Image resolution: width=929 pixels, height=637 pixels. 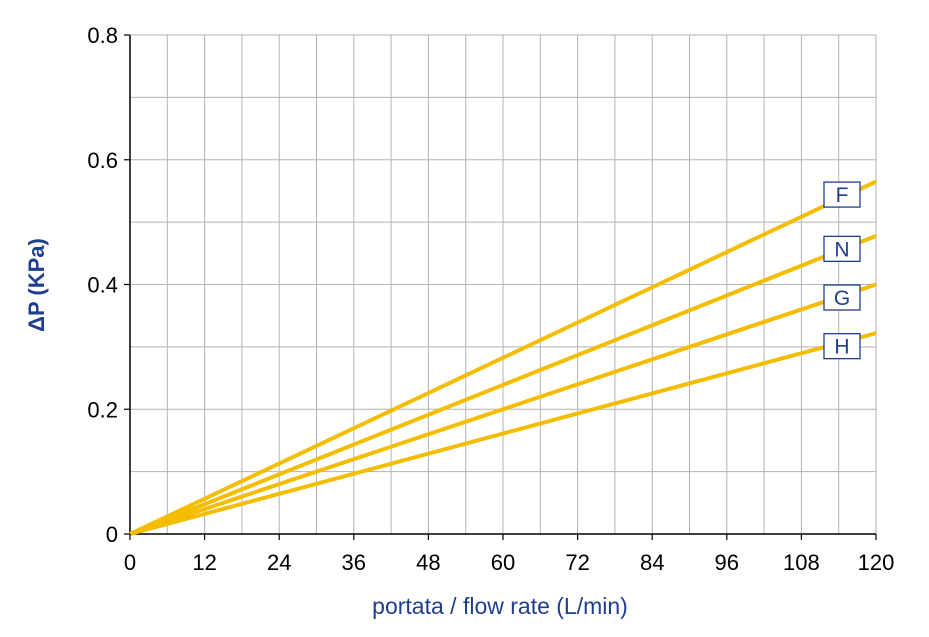 I want to click on x-tick-label: 48, so click(x=428, y=562).